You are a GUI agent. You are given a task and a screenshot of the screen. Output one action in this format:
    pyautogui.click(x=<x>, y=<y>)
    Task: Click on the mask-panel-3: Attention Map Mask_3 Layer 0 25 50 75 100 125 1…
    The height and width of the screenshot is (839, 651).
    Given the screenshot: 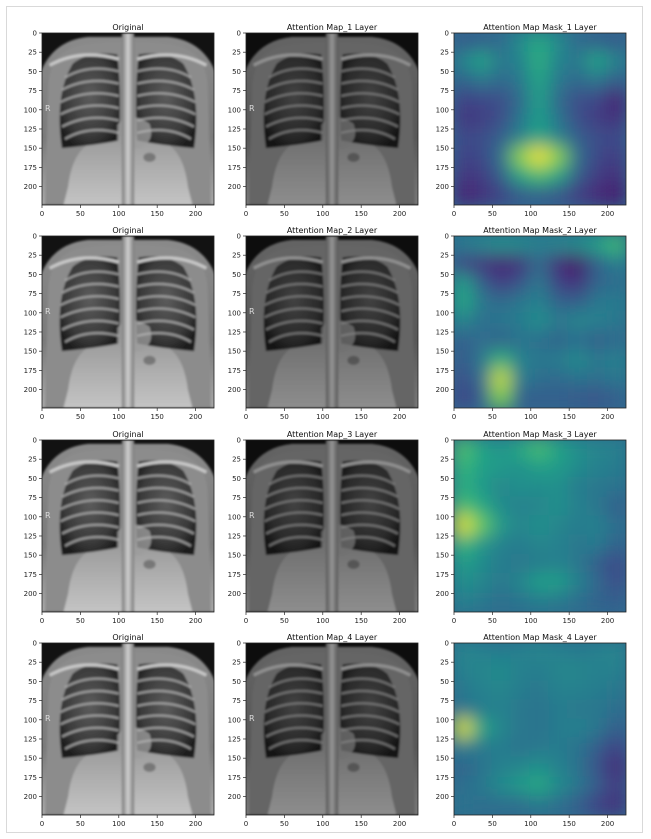 What is the action you would take?
    pyautogui.click(x=531, y=527)
    